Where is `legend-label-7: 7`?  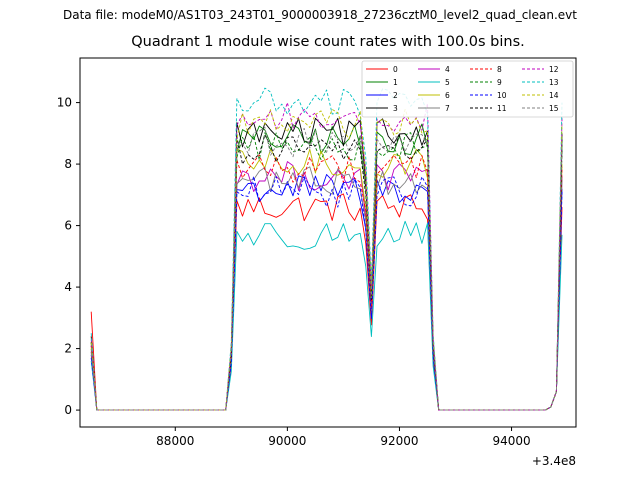 legend-label-7: 7 is located at coordinates (447, 108).